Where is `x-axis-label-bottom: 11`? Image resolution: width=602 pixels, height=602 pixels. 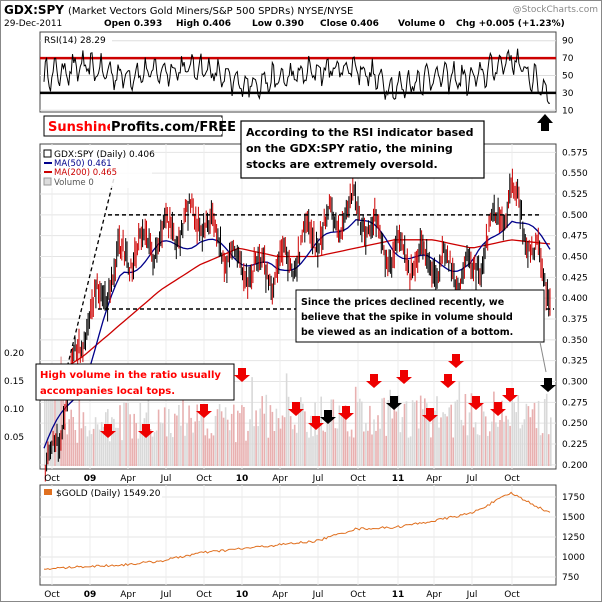
x-axis-label-bottom: 11 is located at coordinates (398, 595).